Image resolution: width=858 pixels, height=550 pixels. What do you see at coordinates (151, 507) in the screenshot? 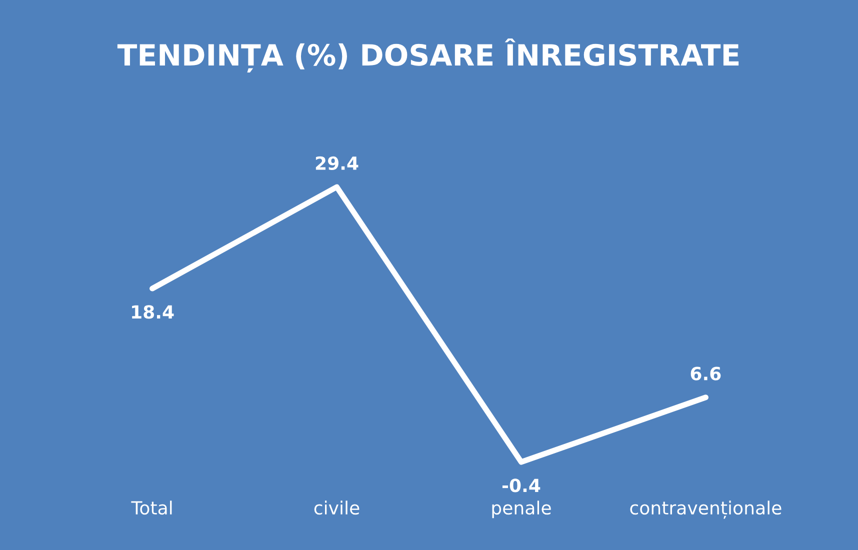
I see `x-tick-label: Total` at bounding box center [151, 507].